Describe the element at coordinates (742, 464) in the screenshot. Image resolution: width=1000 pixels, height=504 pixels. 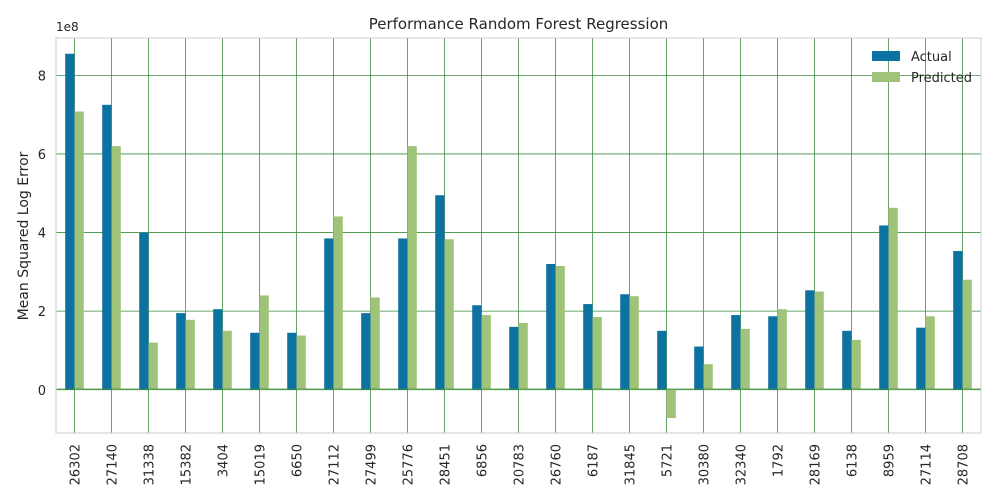
I see `x-tick-label: 32340` at that location.